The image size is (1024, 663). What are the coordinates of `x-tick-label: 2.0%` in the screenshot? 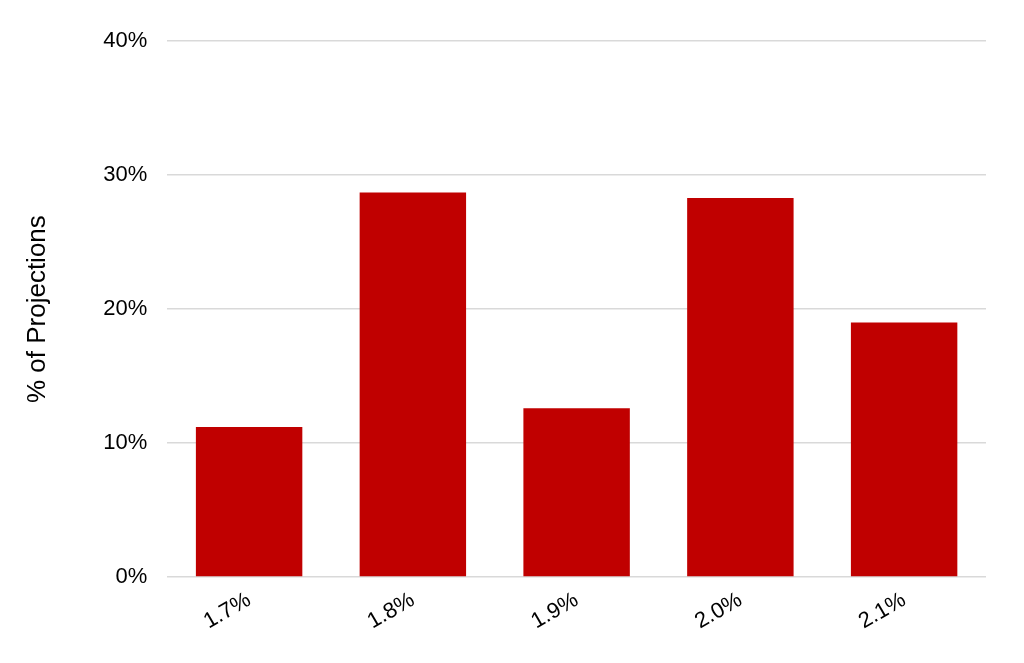 It's located at (718, 610).